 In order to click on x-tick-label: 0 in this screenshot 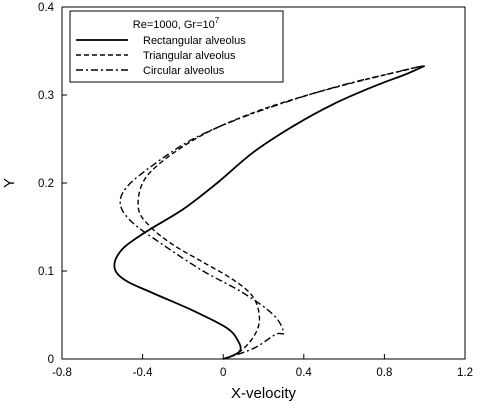, I will do `click(223, 373)`.